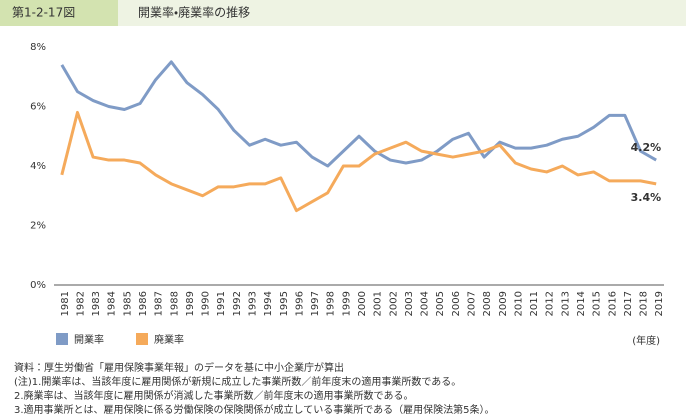 The height and width of the screenshot is (418, 686). Describe the element at coordinates (518, 303) in the screenshot. I see `x-tick-label: 2010` at that location.